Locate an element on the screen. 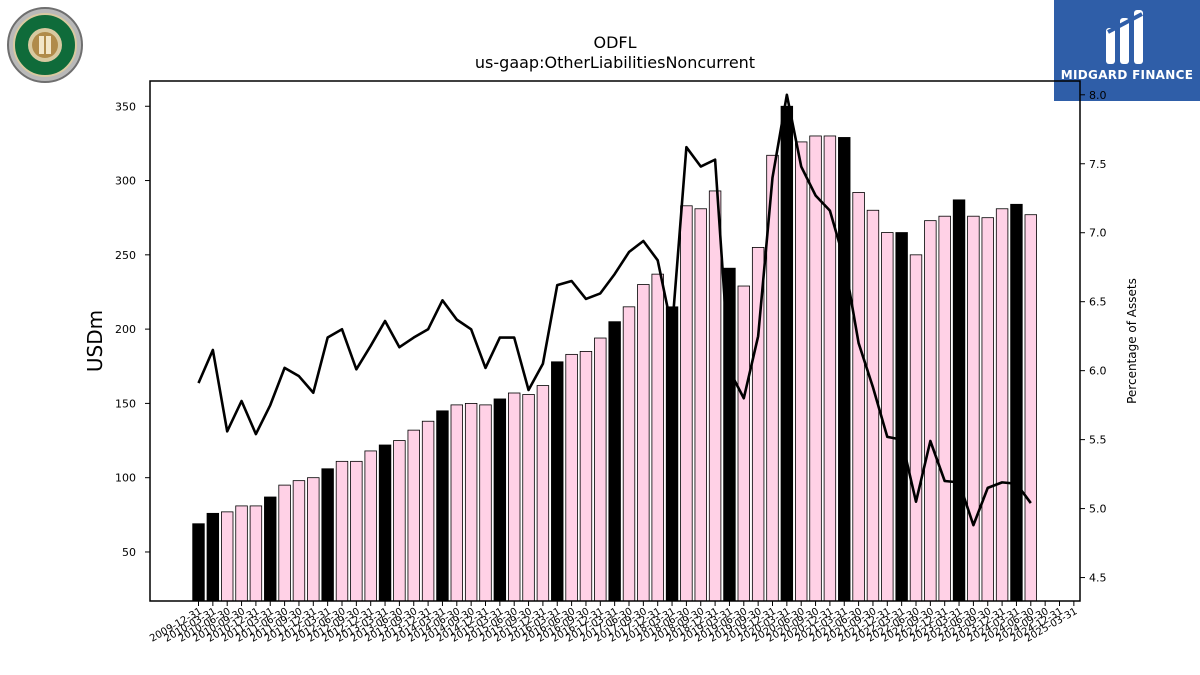 This screenshot has width=1200, height=675. y2-tick-label: 6.0 is located at coordinates (1098, 371).